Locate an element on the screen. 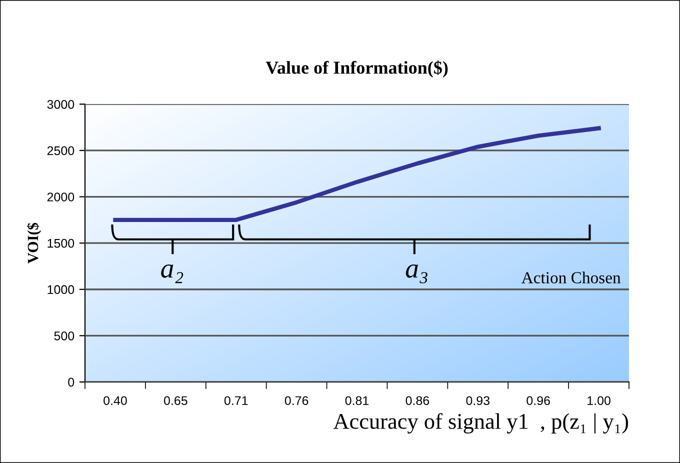 Image resolution: width=680 pixels, height=463 pixels. x-tick-label: 0.76 is located at coordinates (296, 401).